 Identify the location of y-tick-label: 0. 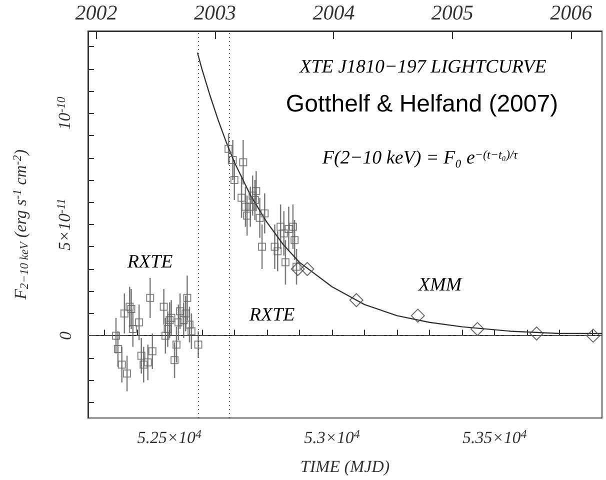
(65, 335).